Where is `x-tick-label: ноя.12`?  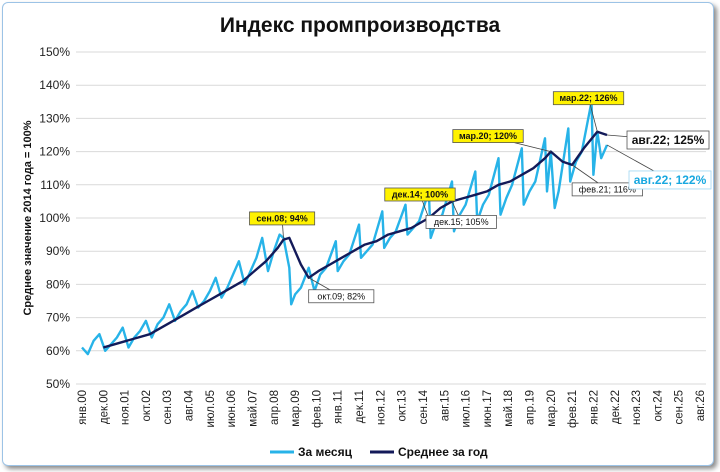 x-tick-label: ноя.12 is located at coordinates (381, 407).